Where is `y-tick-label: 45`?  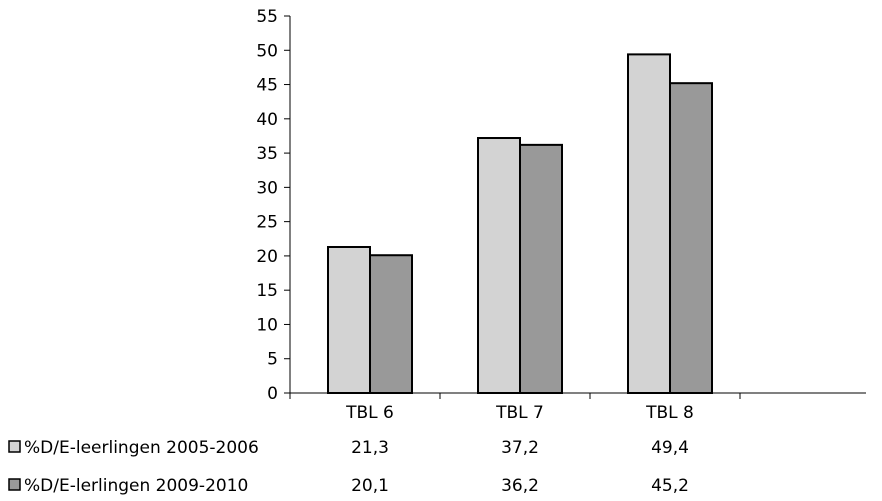
y-tick-label: 45 is located at coordinates (267, 86).